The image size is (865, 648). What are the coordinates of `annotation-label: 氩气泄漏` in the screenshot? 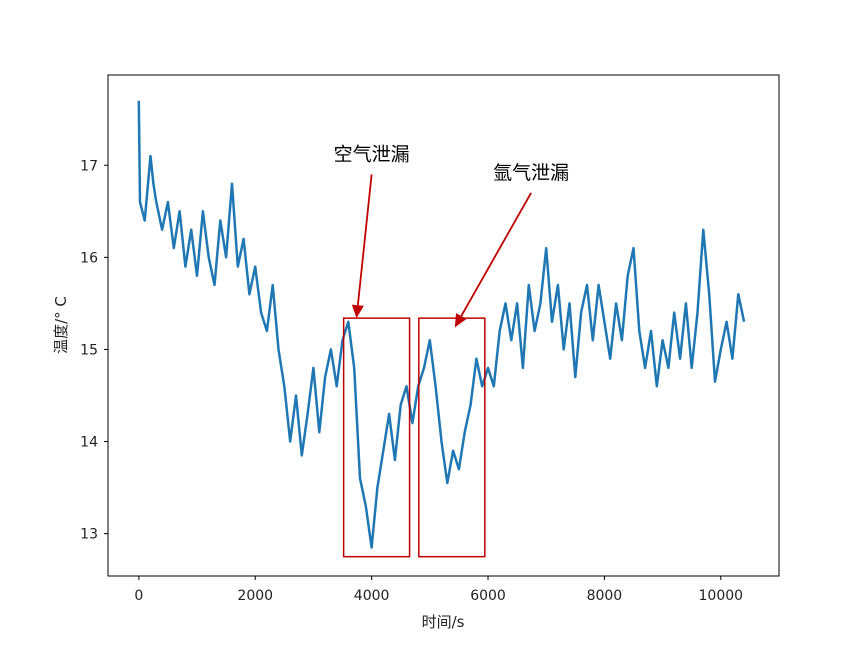 It's located at (531, 173).